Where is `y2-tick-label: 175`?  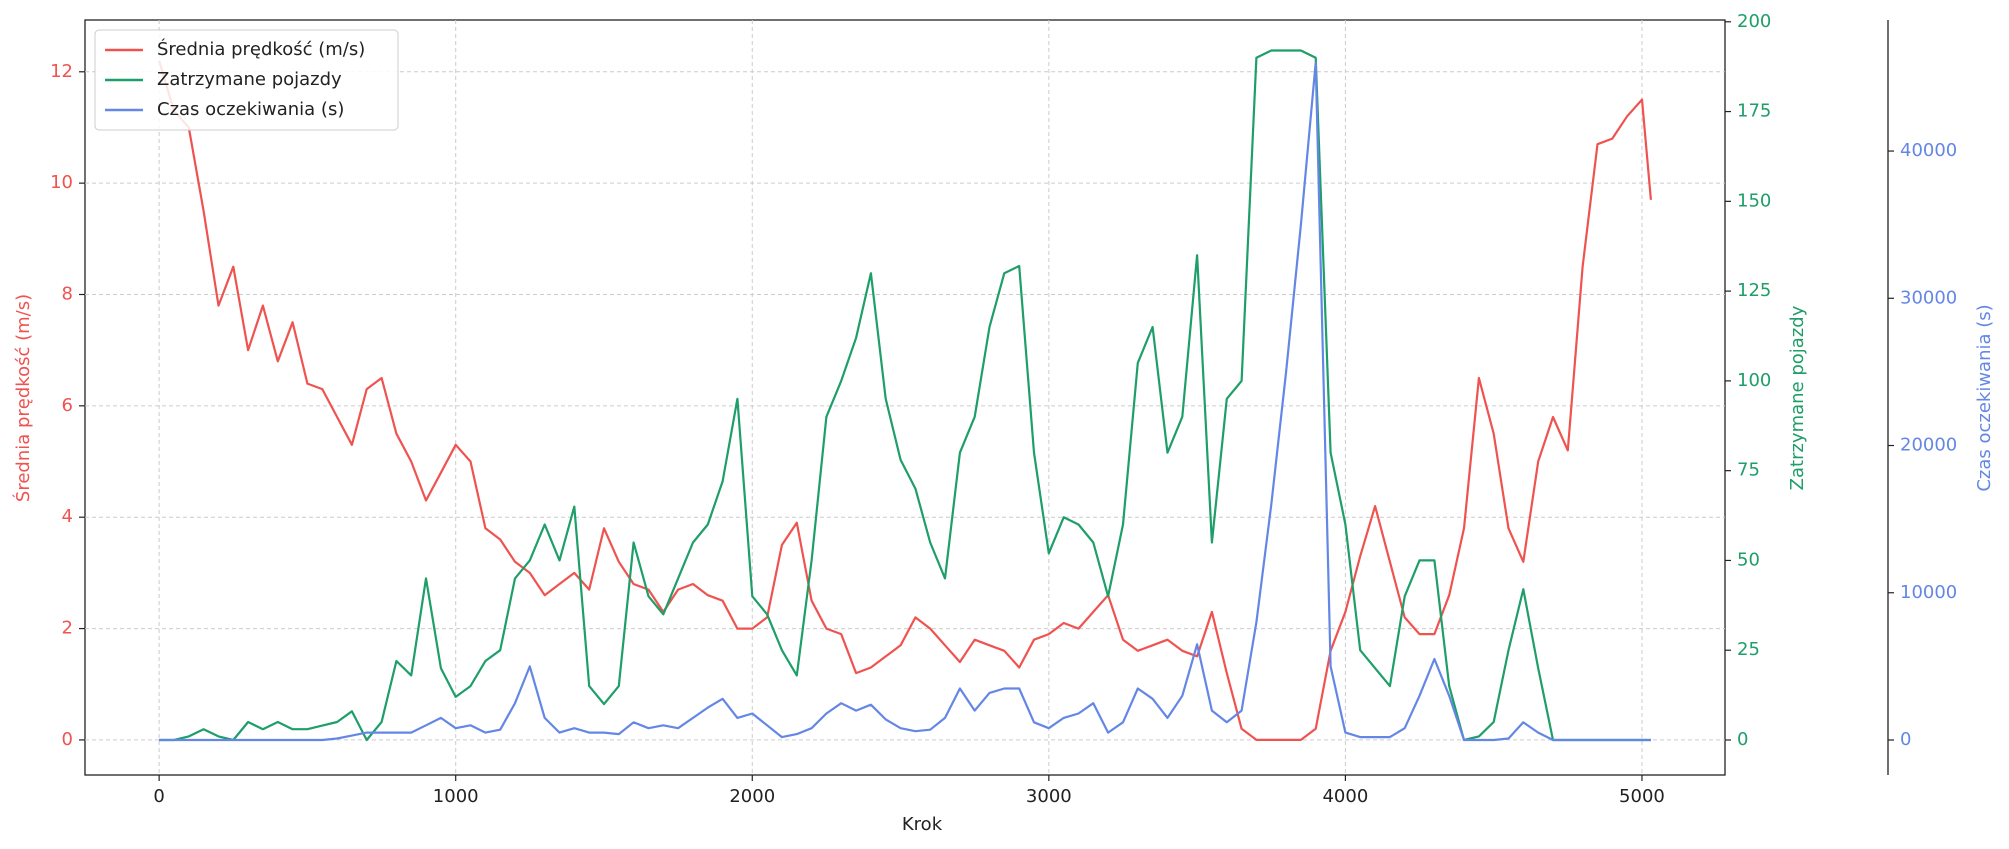
y2-tick-label: 175 is located at coordinates (1754, 111).